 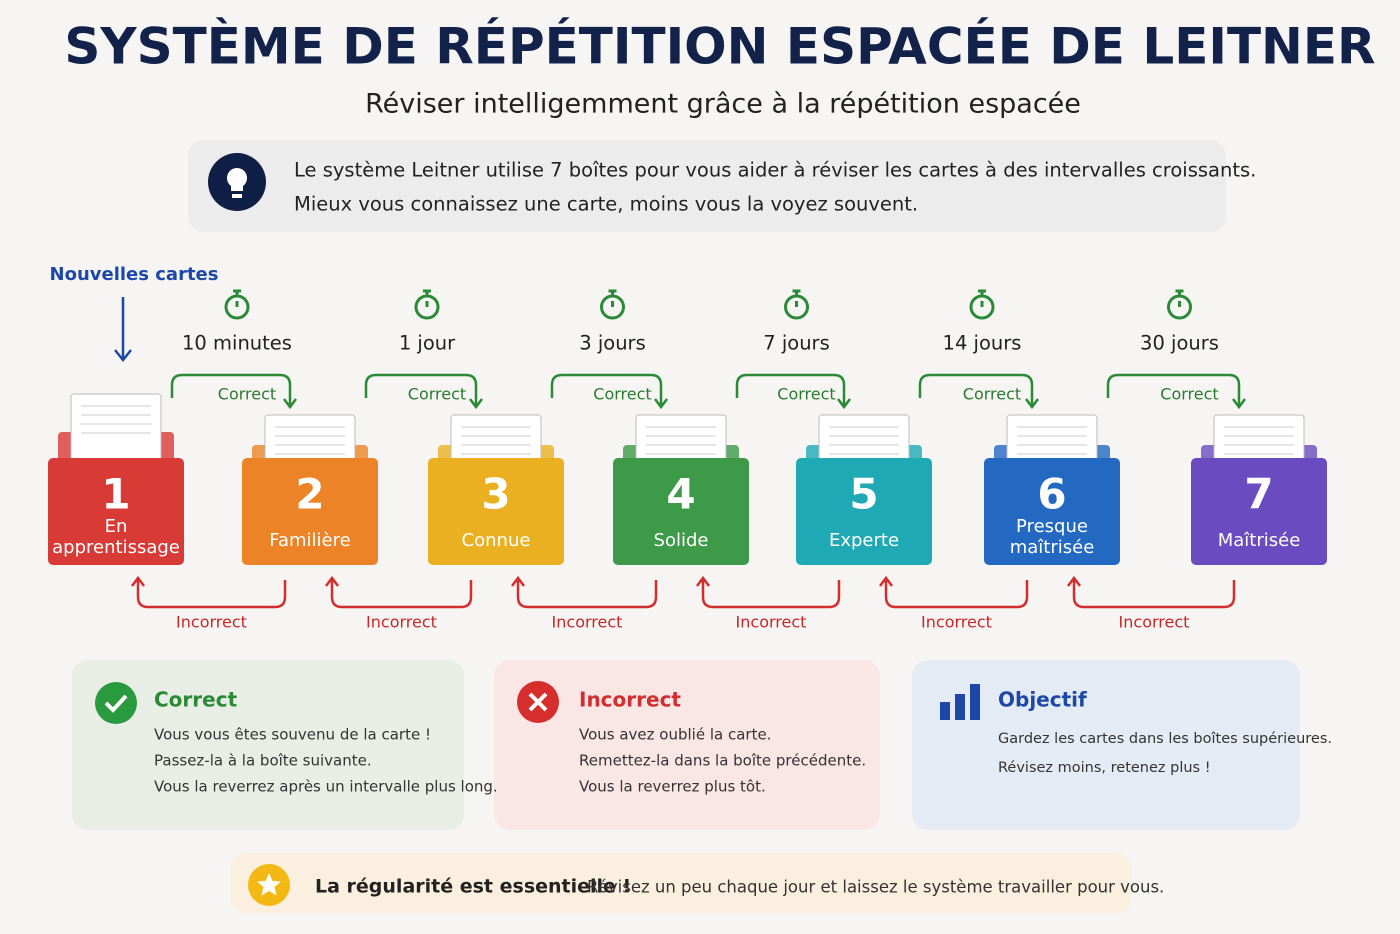 I want to click on box-label: En, so click(x=116, y=526).